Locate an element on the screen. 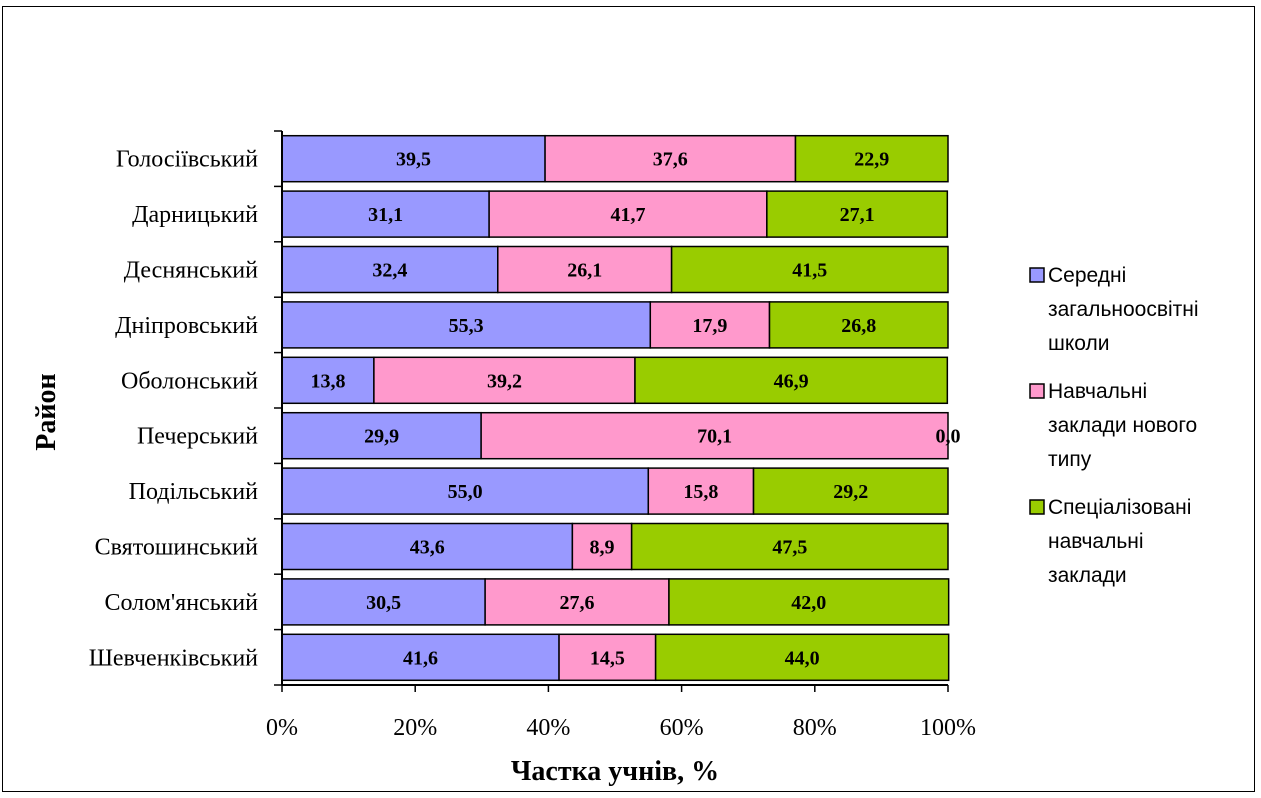 Image resolution: width=1261 pixels, height=798 pixels. data-label-1-3: 32,4 is located at coordinates (389, 271).